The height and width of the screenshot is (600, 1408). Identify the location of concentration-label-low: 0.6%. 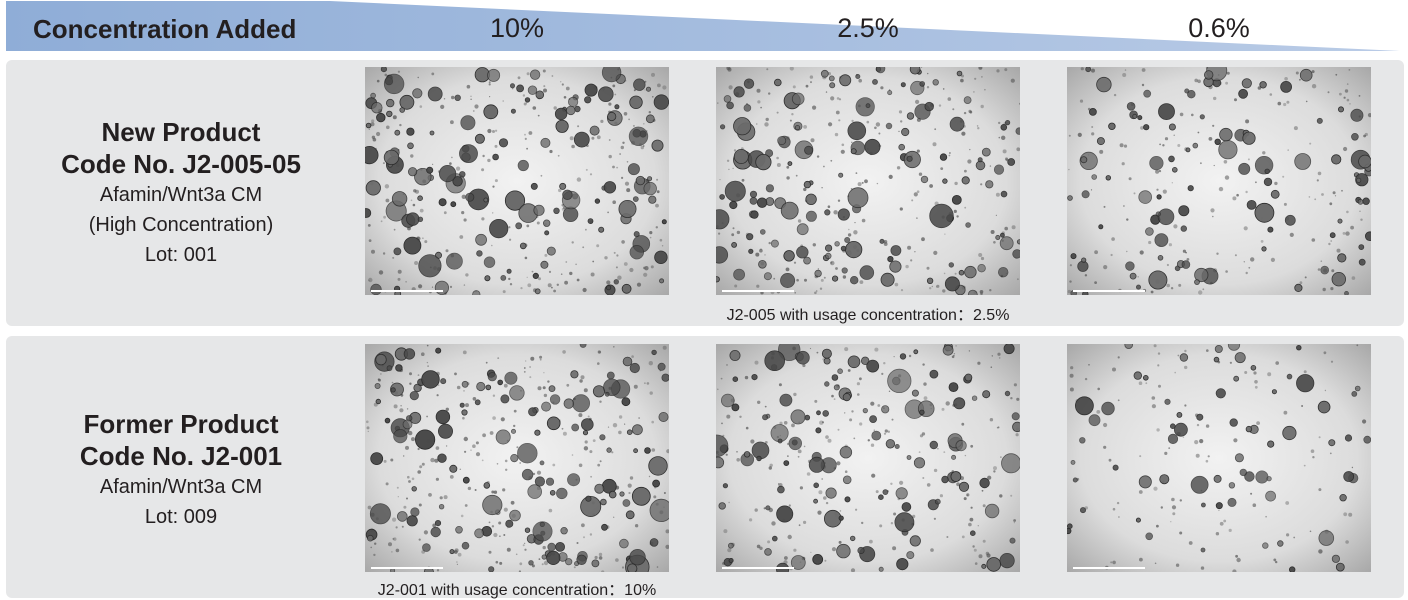
(1219, 28).